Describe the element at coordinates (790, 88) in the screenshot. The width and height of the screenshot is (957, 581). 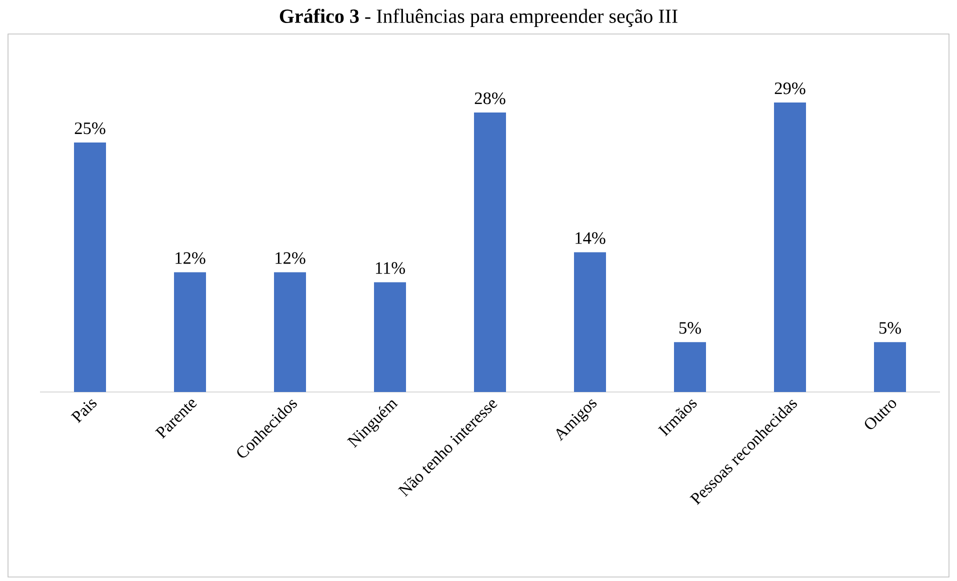
I see `data-label: 29%` at that location.